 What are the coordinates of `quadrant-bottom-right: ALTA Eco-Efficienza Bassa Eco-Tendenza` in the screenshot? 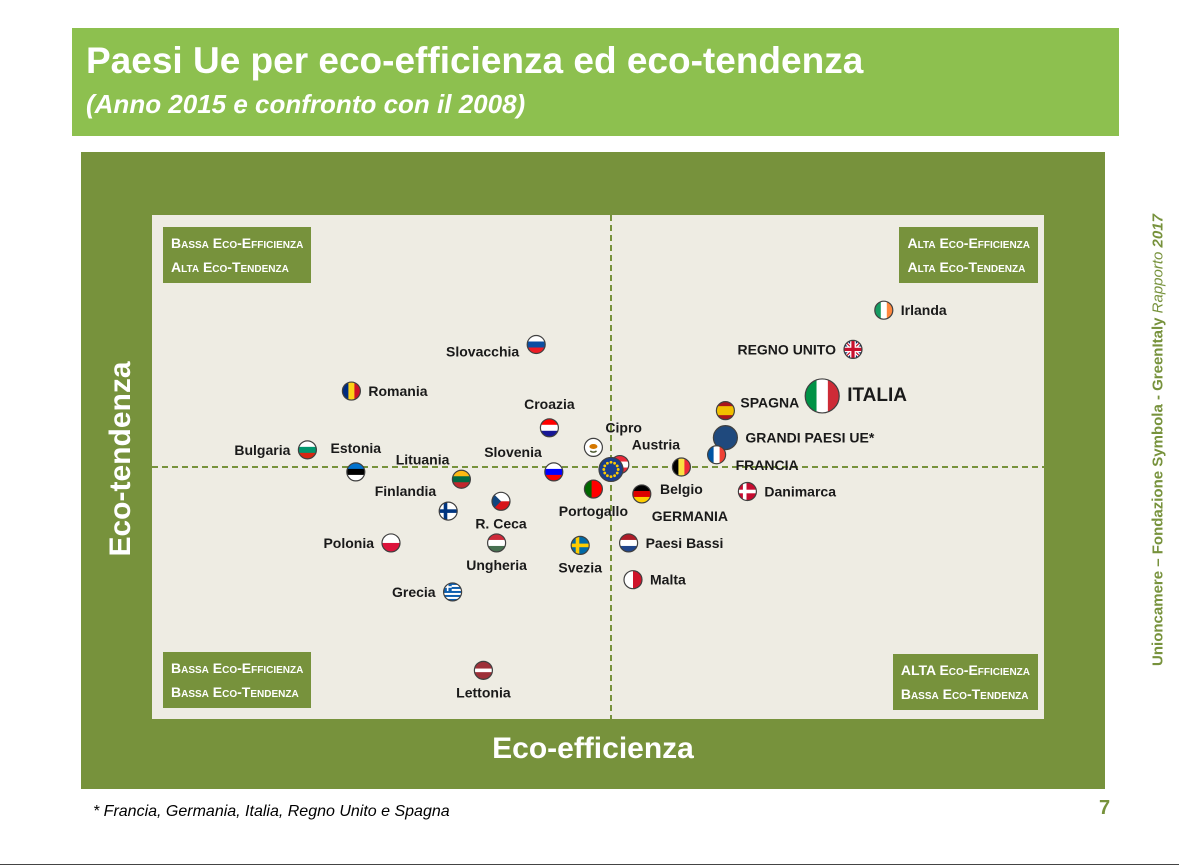 It's located at (965, 682).